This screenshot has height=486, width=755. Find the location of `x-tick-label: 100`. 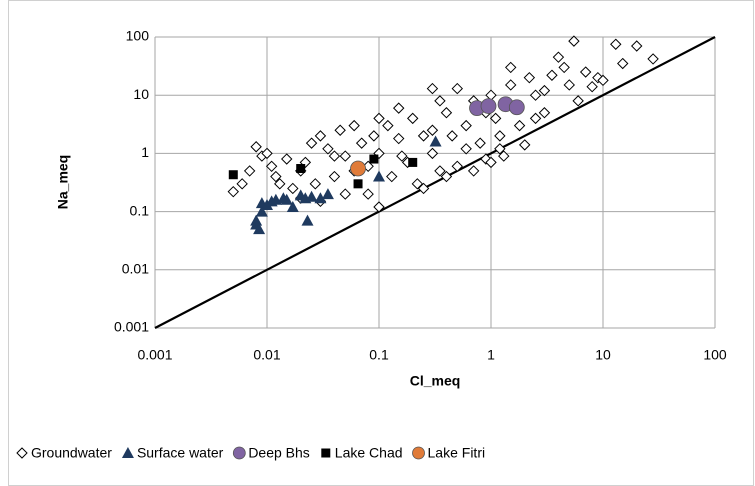

x-tick-label: 100 is located at coordinates (715, 355).